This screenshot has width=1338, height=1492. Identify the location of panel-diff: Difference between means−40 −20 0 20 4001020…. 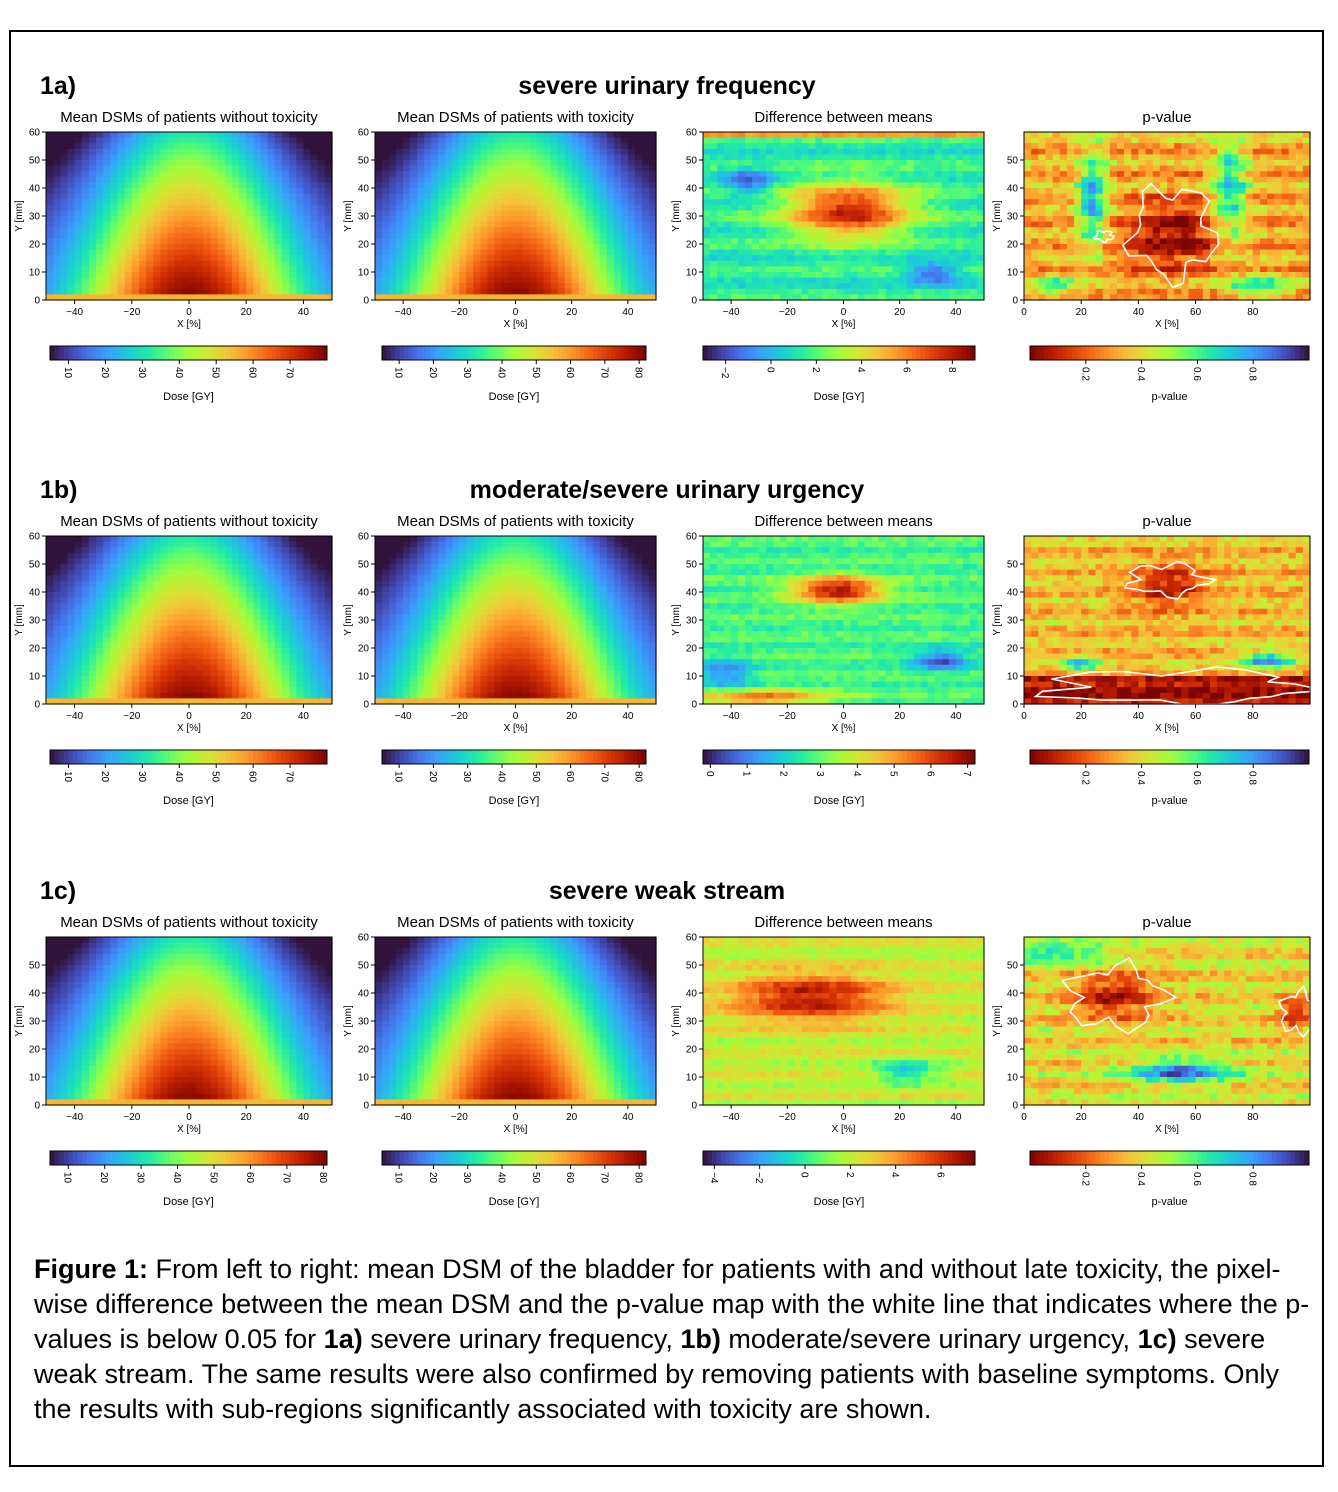
(828, 256).